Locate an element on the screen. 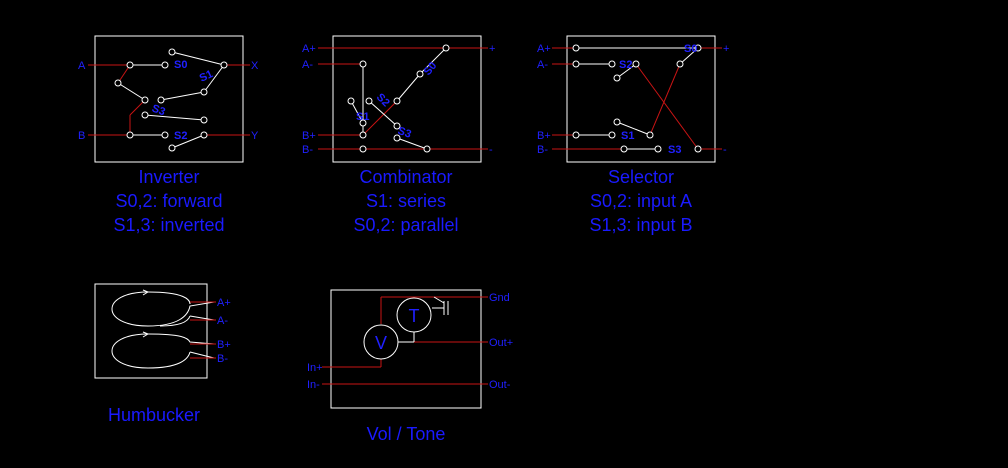 The height and width of the screenshot is (468, 1008). inverter-output-x-label: X is located at coordinates (255, 66).